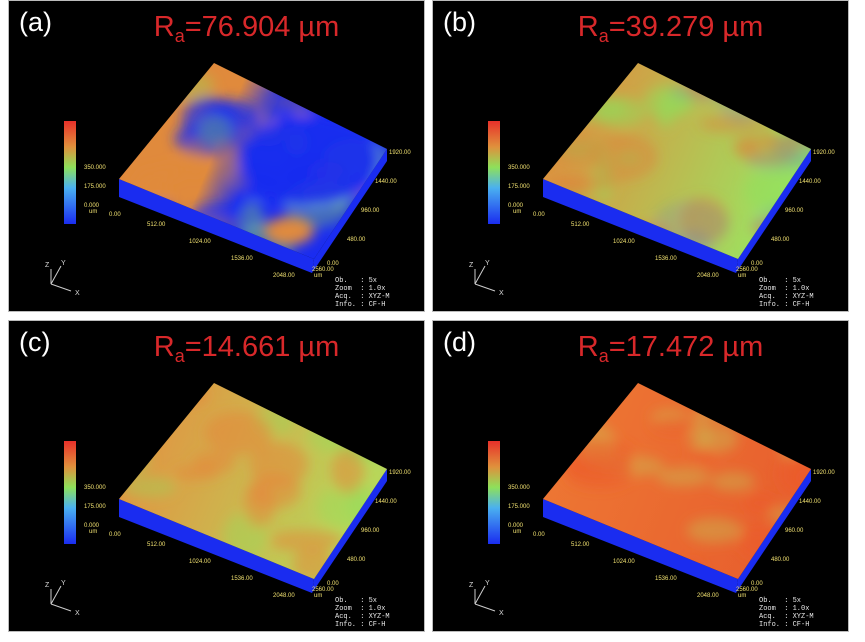  Describe the element at coordinates (780, 560) in the screenshot. I see `y-tick: 480.00` at that location.